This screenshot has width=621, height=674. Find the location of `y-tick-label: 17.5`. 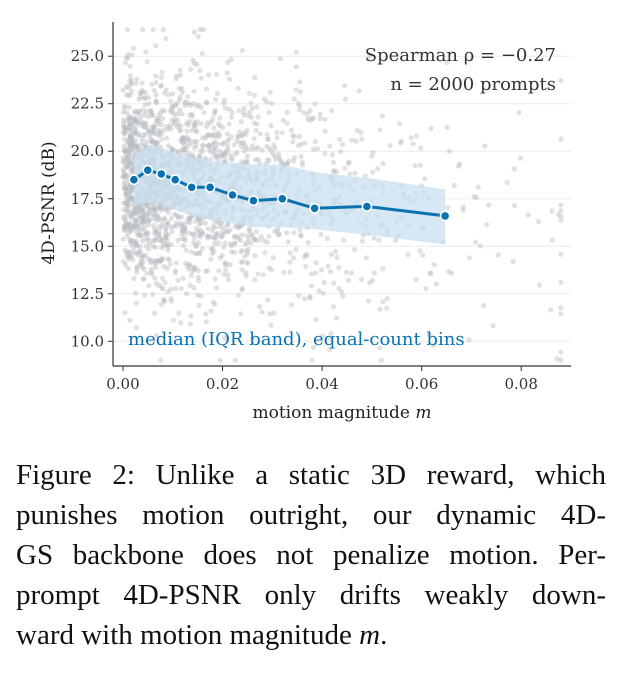

y-tick-label: 17.5 is located at coordinates (87, 199).